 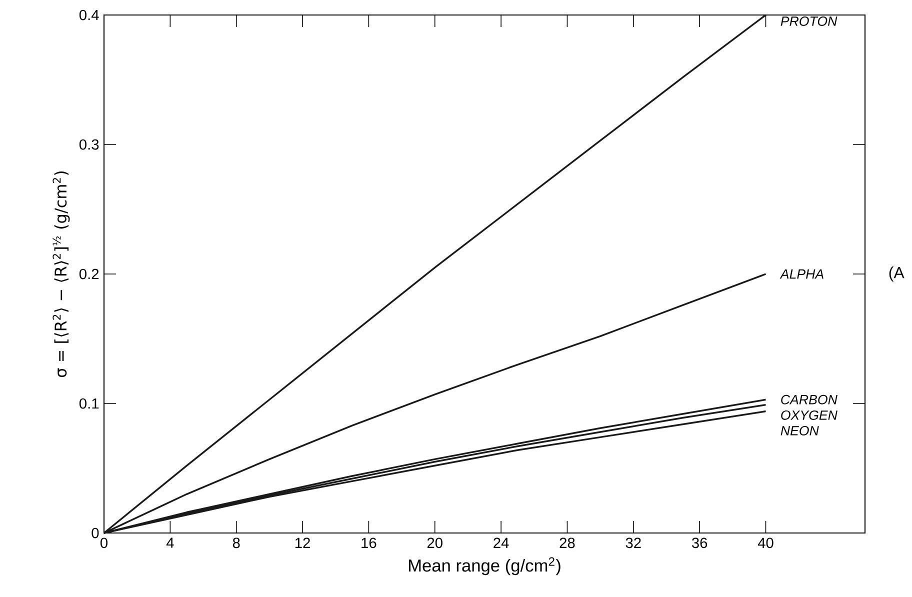 What do you see at coordinates (95, 533) in the screenshot?
I see `y-tick-label: 0` at bounding box center [95, 533].